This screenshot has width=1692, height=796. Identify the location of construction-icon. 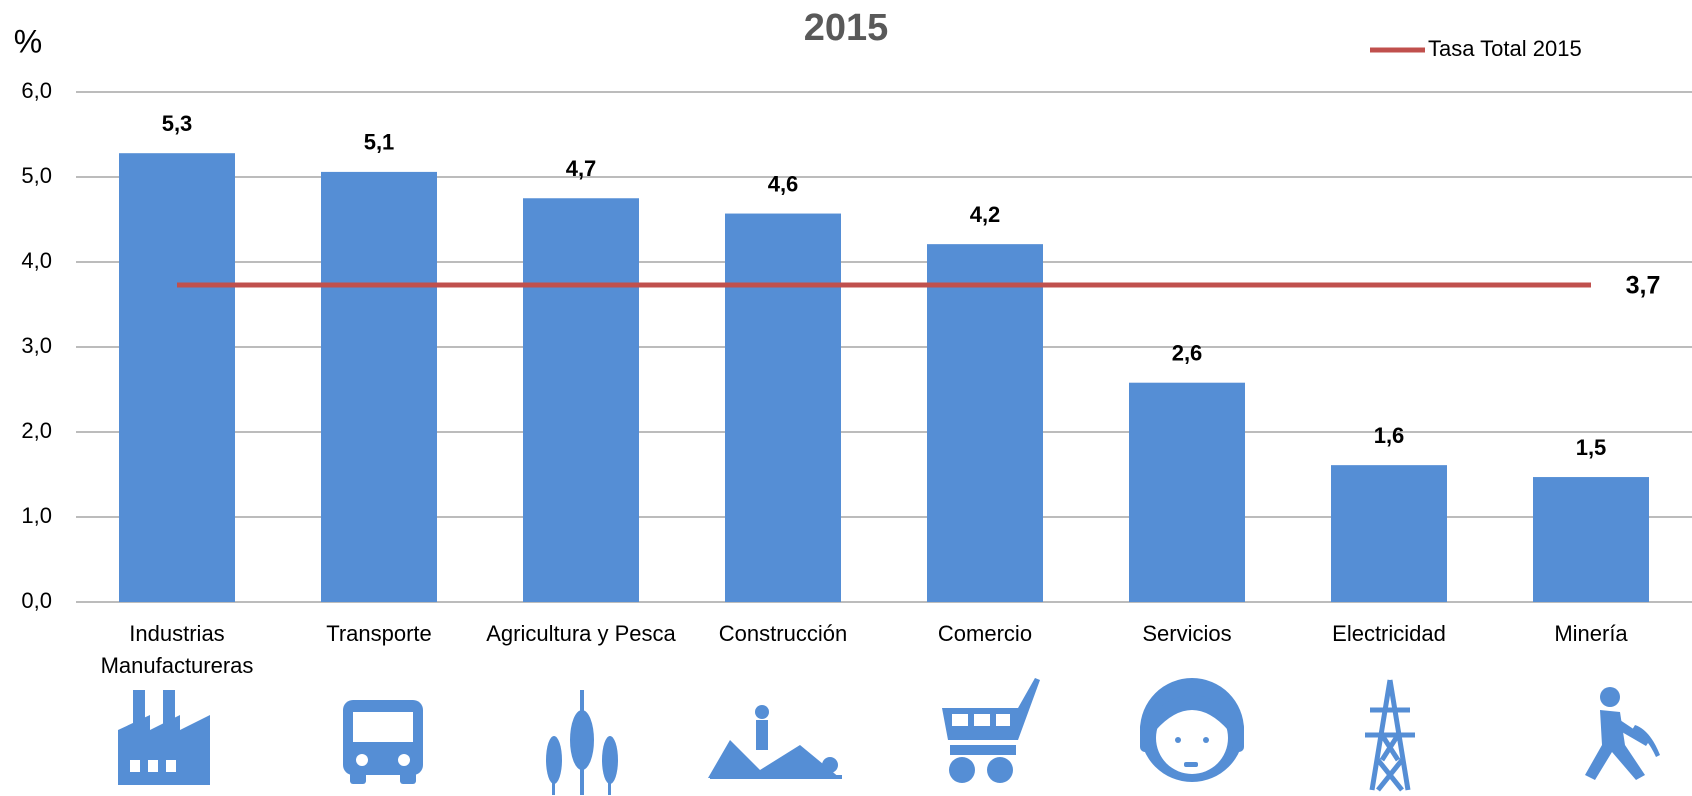
(775, 742).